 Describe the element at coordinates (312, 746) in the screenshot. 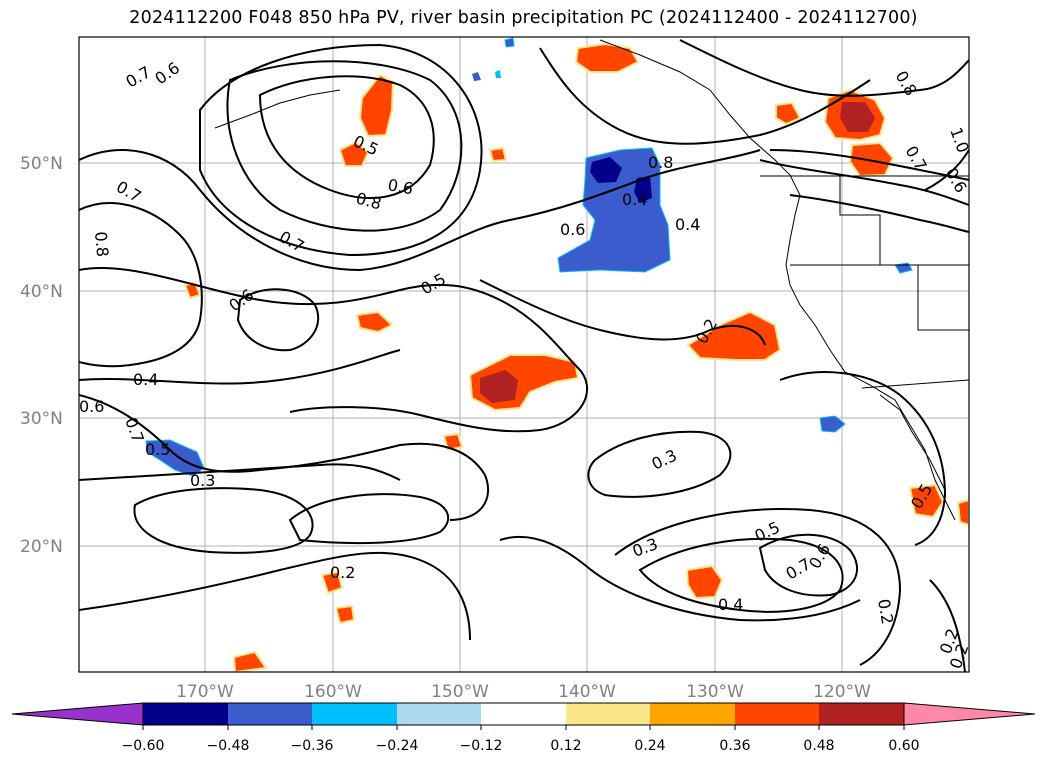

I see `colorbar-tick-label: −0.36` at that location.